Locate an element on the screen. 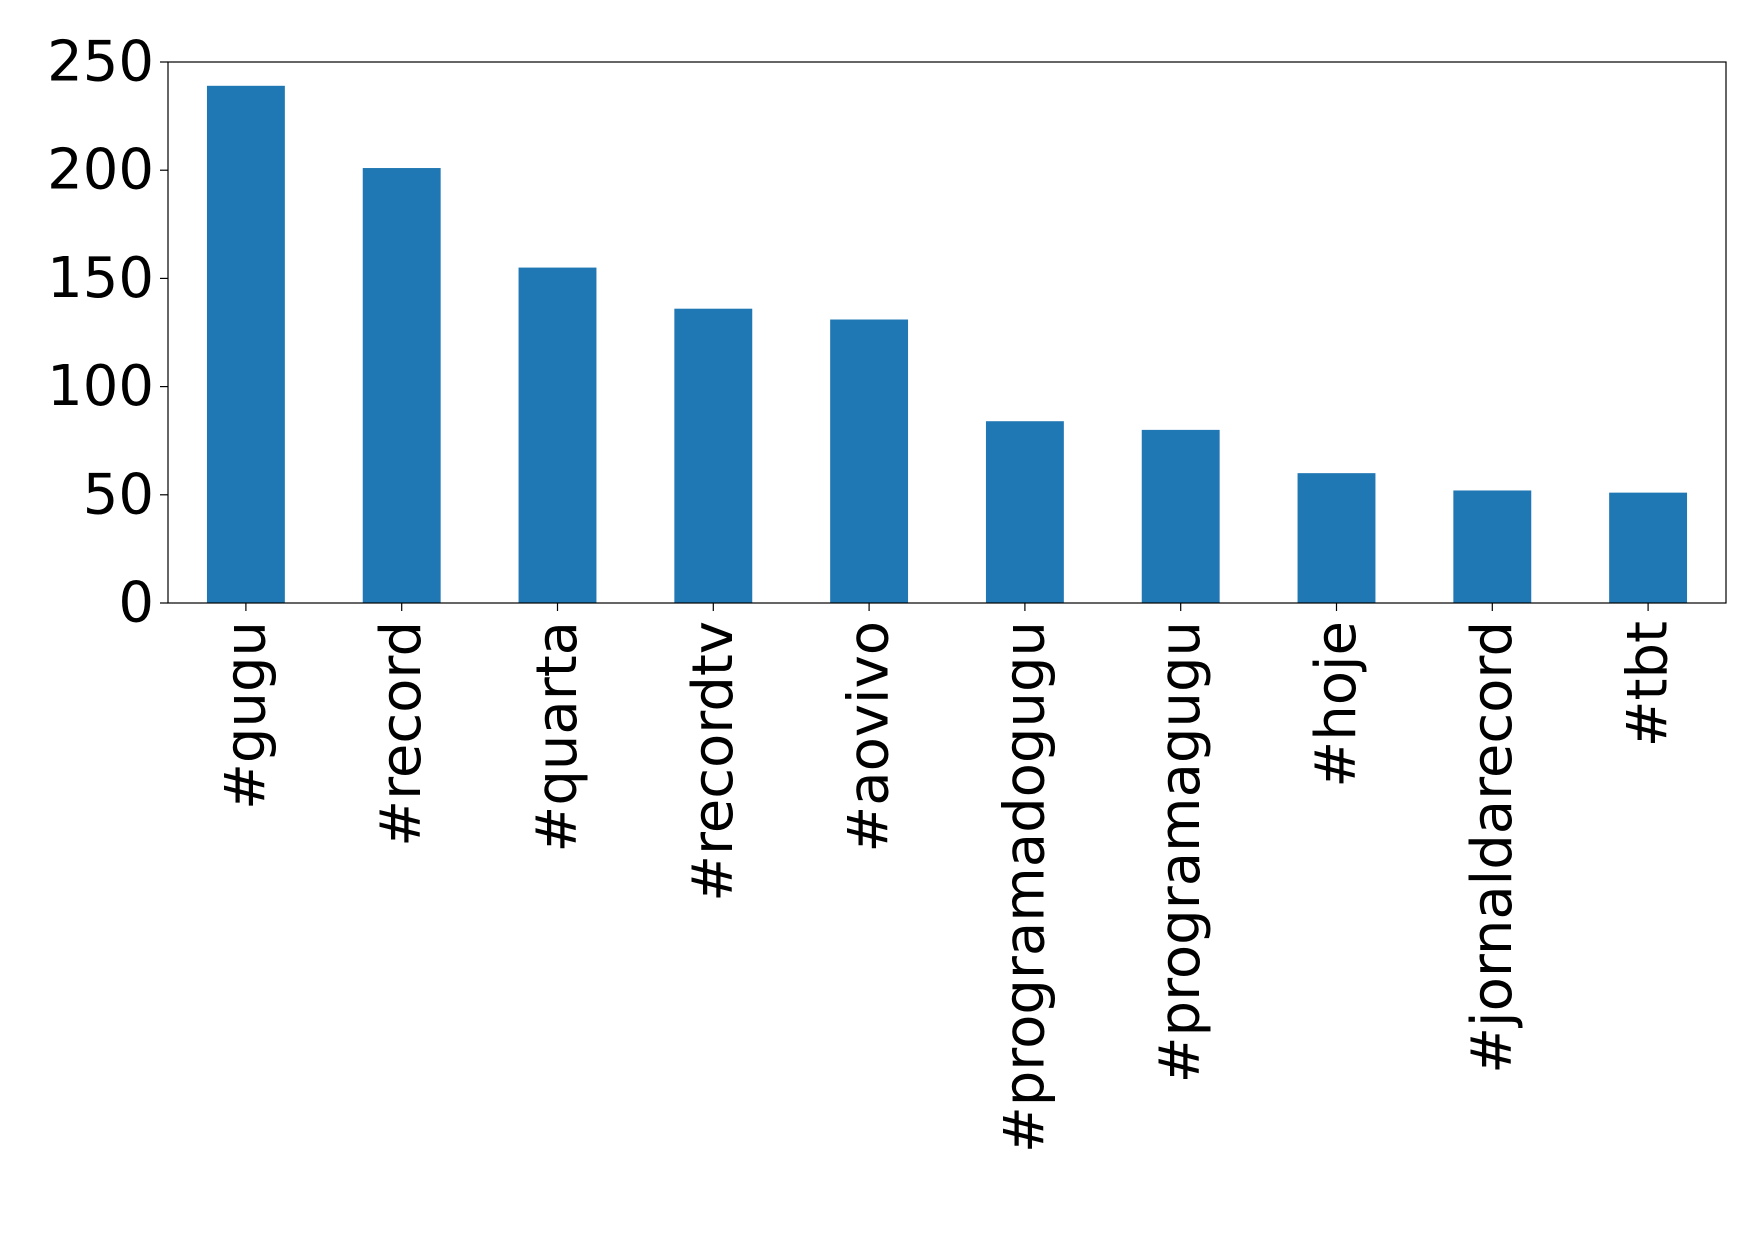 This screenshot has width=1758, height=1248. x-tick-label: #record is located at coordinates (401, 734).